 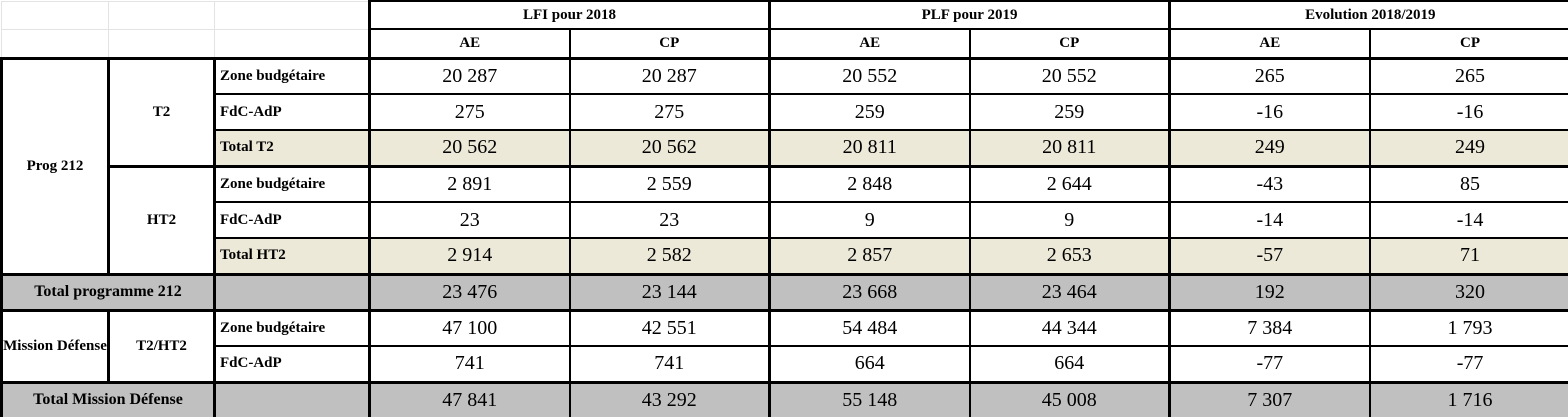 What do you see at coordinates (1368, 15) in the screenshot?
I see `column-group-evolution: Evolution 2018/2019` at bounding box center [1368, 15].